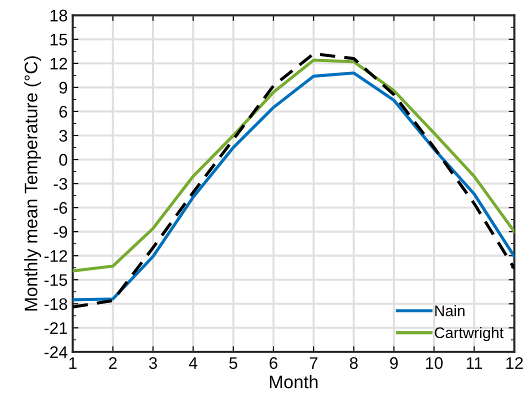  I want to click on y-tick-label: 0, so click(63, 160).